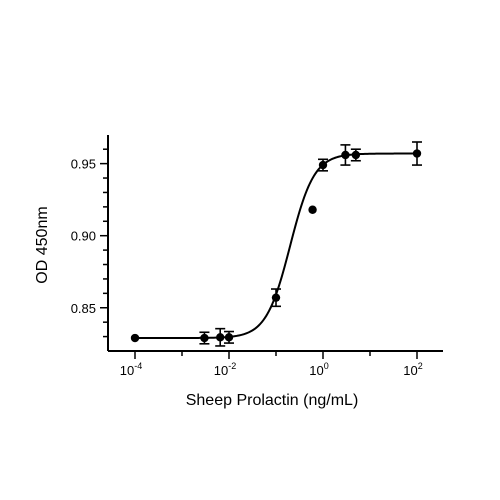 The image size is (500, 500). I want to click on y-axis: 0.85 0.90 0.95, so click(90, 243).